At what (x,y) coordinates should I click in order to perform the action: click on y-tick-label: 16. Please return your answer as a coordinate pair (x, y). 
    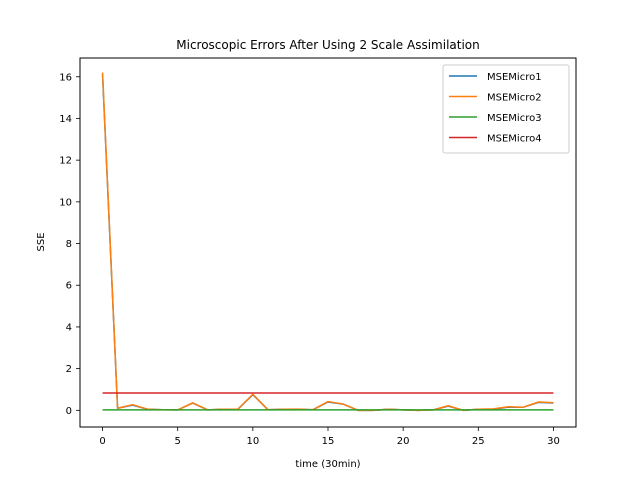
    Looking at the image, I should click on (65, 77).